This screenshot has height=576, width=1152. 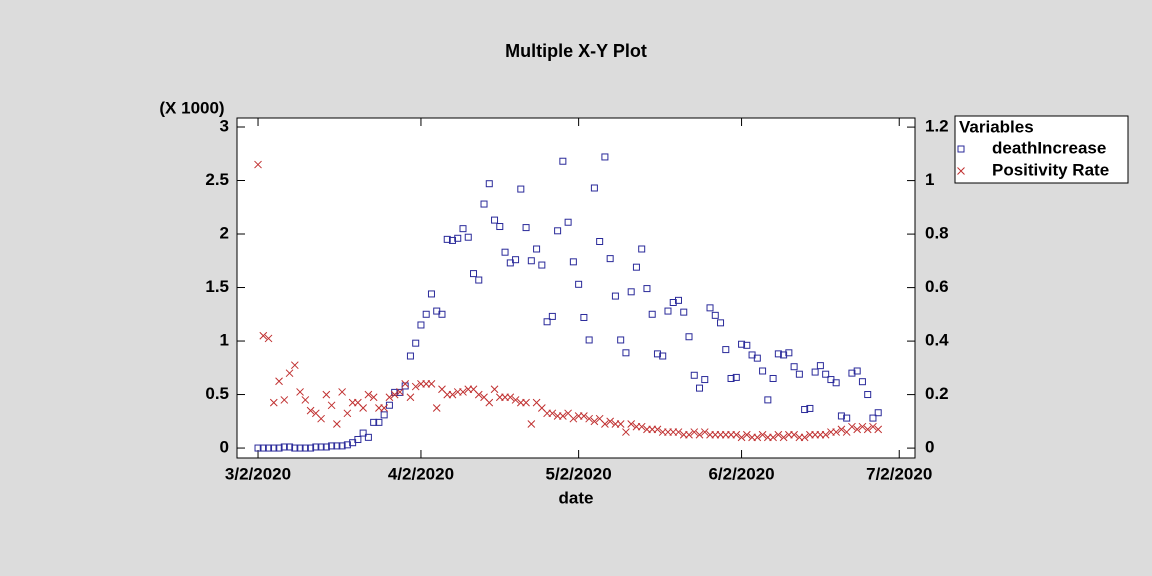 I want to click on x-tick-label: 6/2/2020, so click(x=741, y=473).